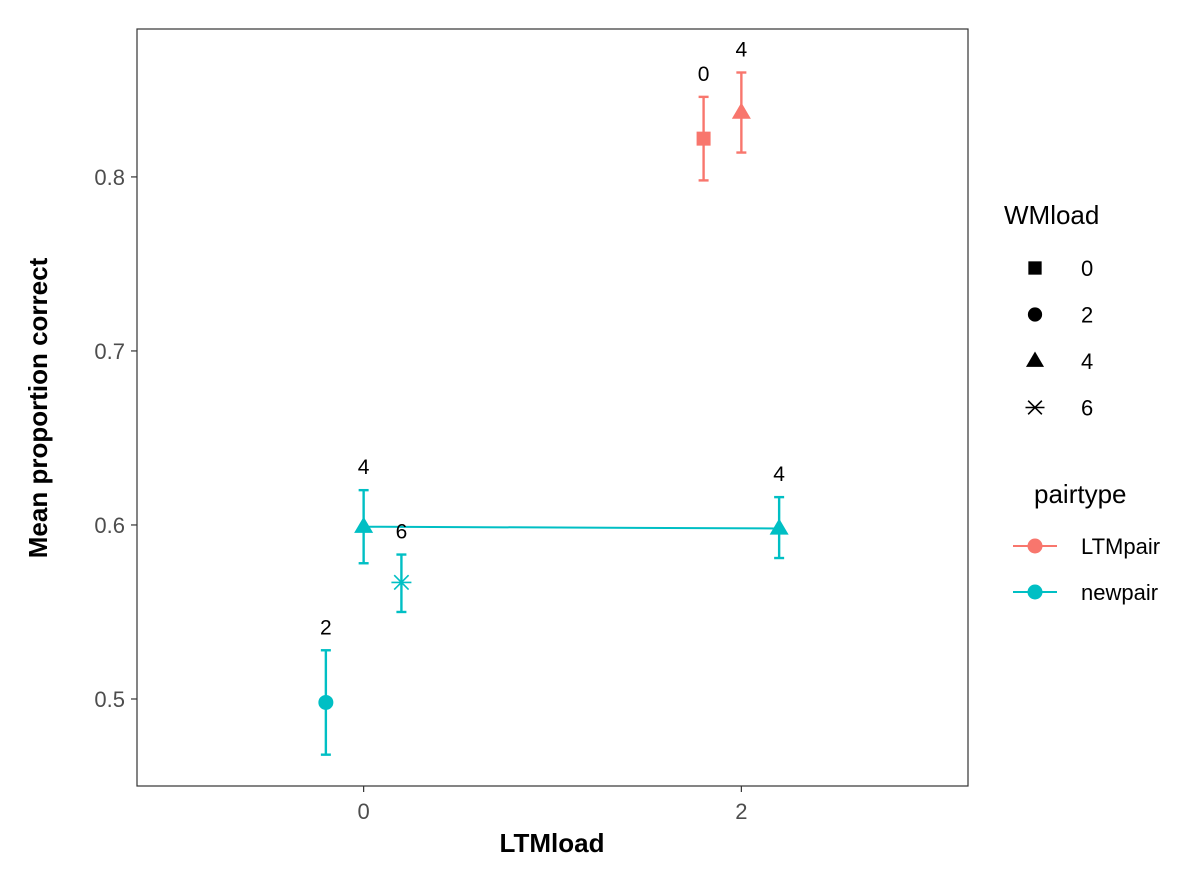 Image resolution: width=1200 pixels, height=881 pixels. Describe the element at coordinates (1087, 268) in the screenshot. I see `legend-wmload-label: 0` at that location.